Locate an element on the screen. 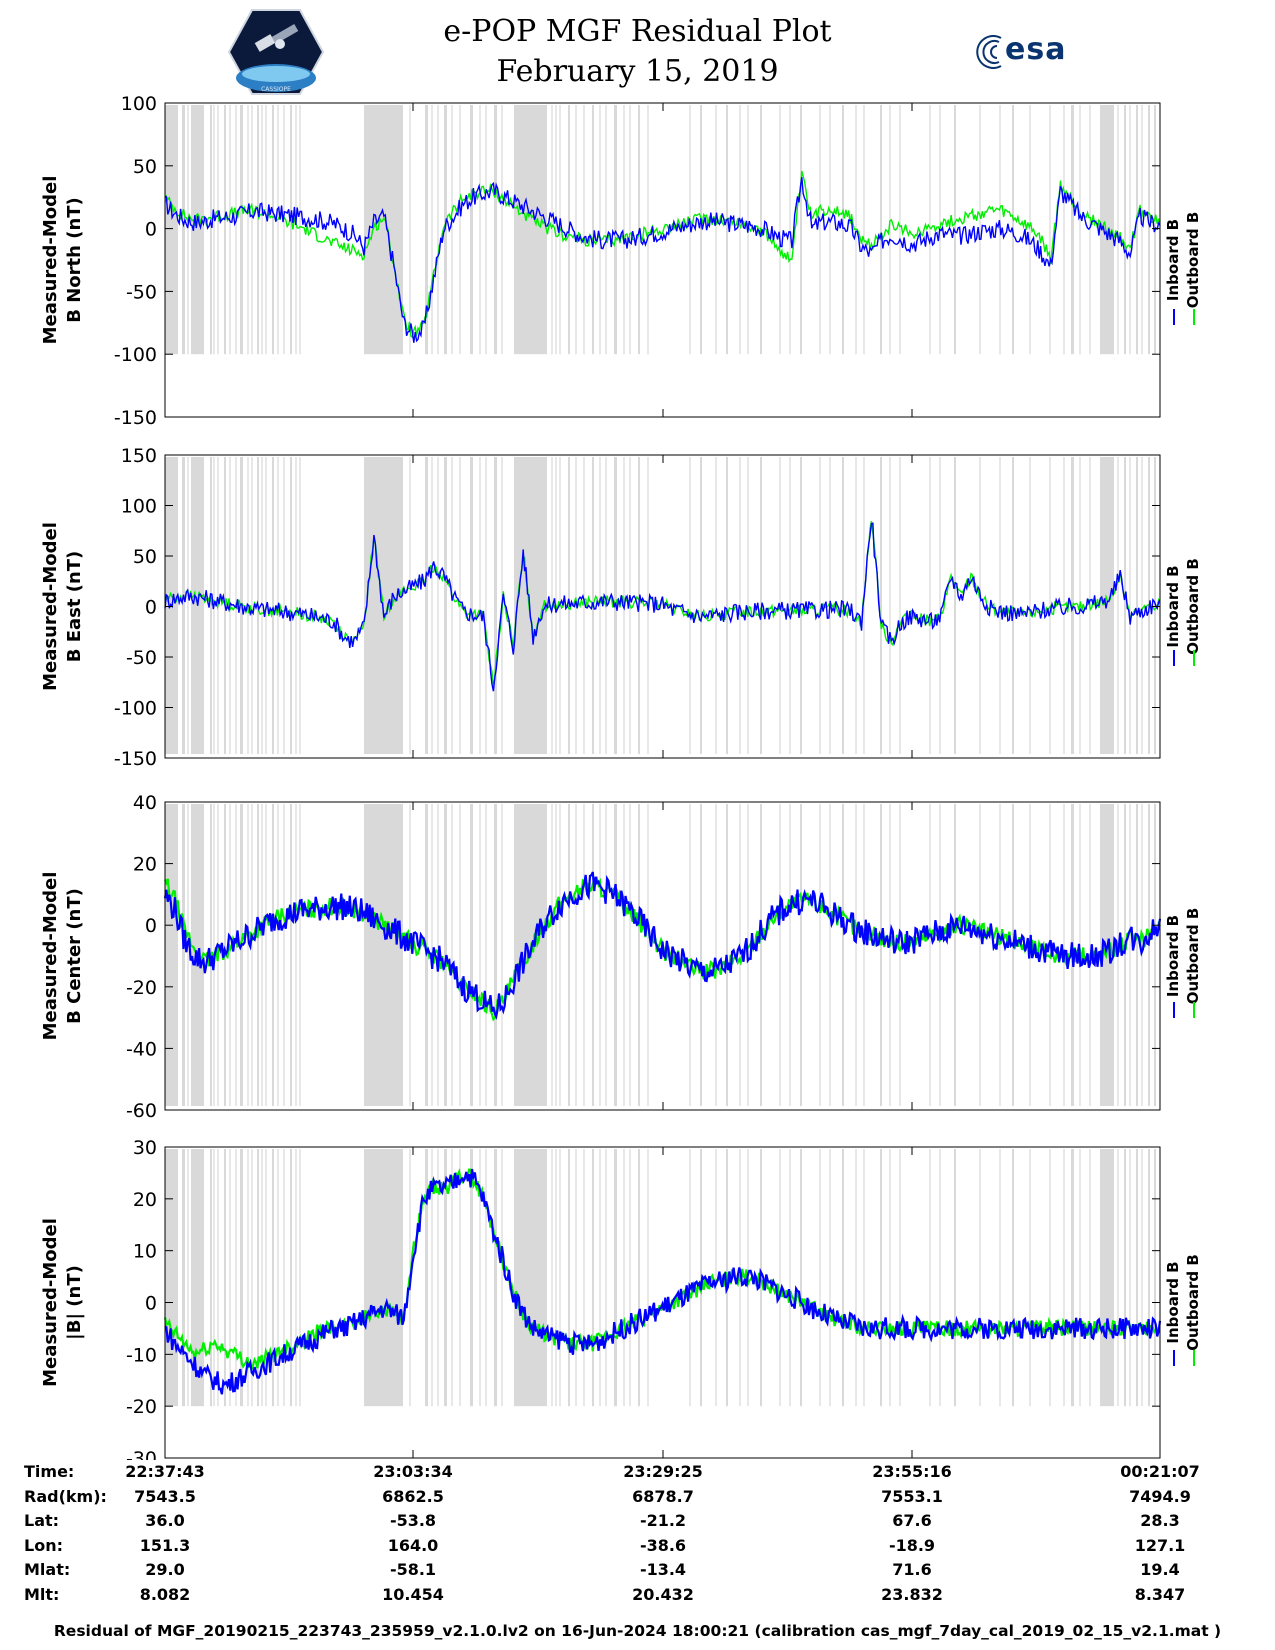 This screenshot has height=1650, width=1275. info-row-value: 7553.1 is located at coordinates (912, 1496).